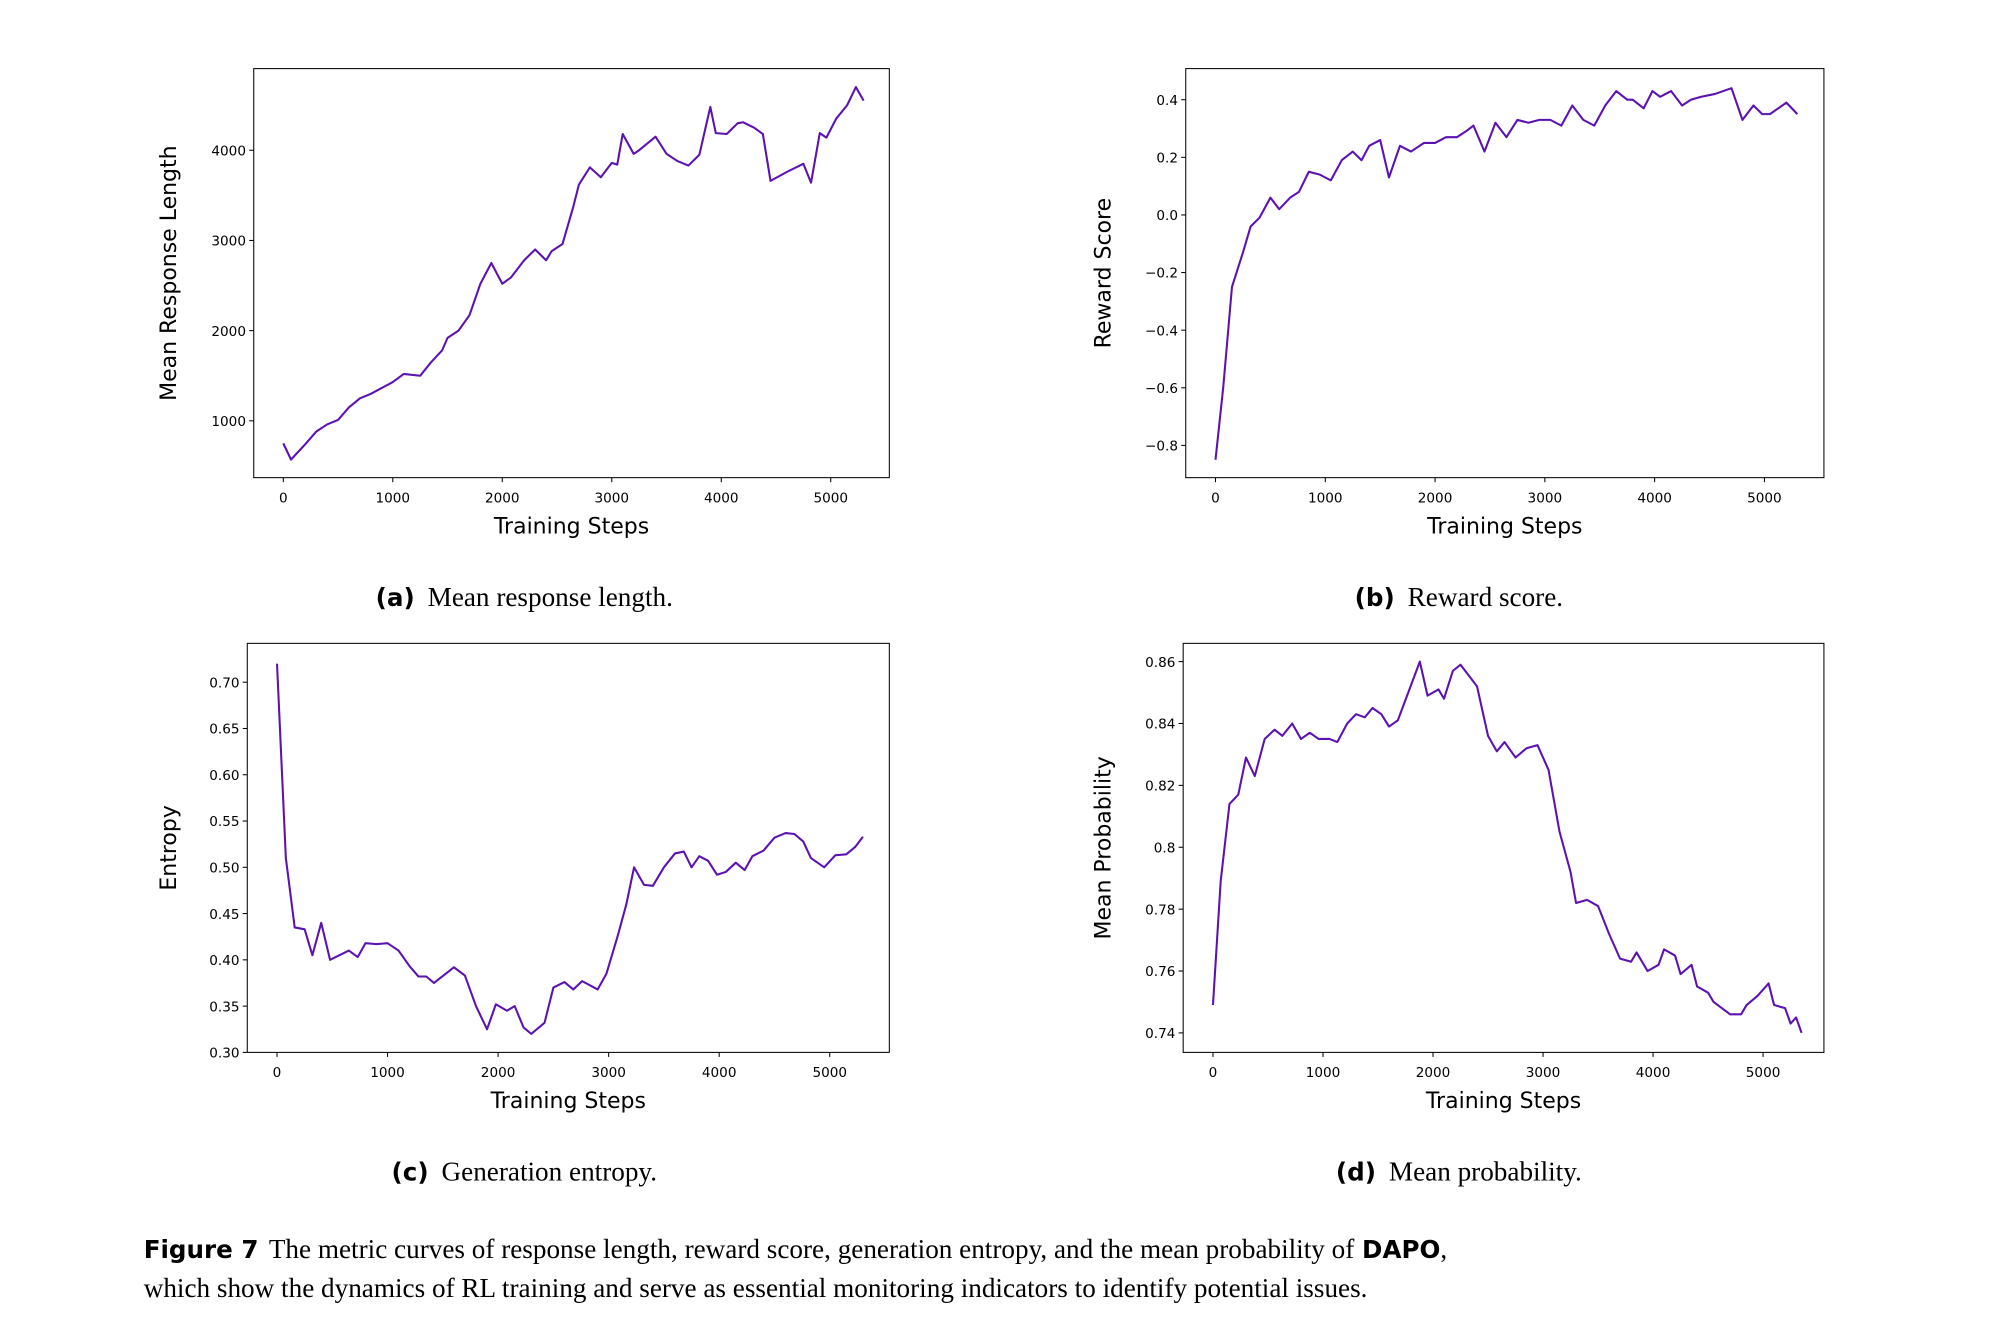  I want to click on y-tick-label: 0.70, so click(224, 683).